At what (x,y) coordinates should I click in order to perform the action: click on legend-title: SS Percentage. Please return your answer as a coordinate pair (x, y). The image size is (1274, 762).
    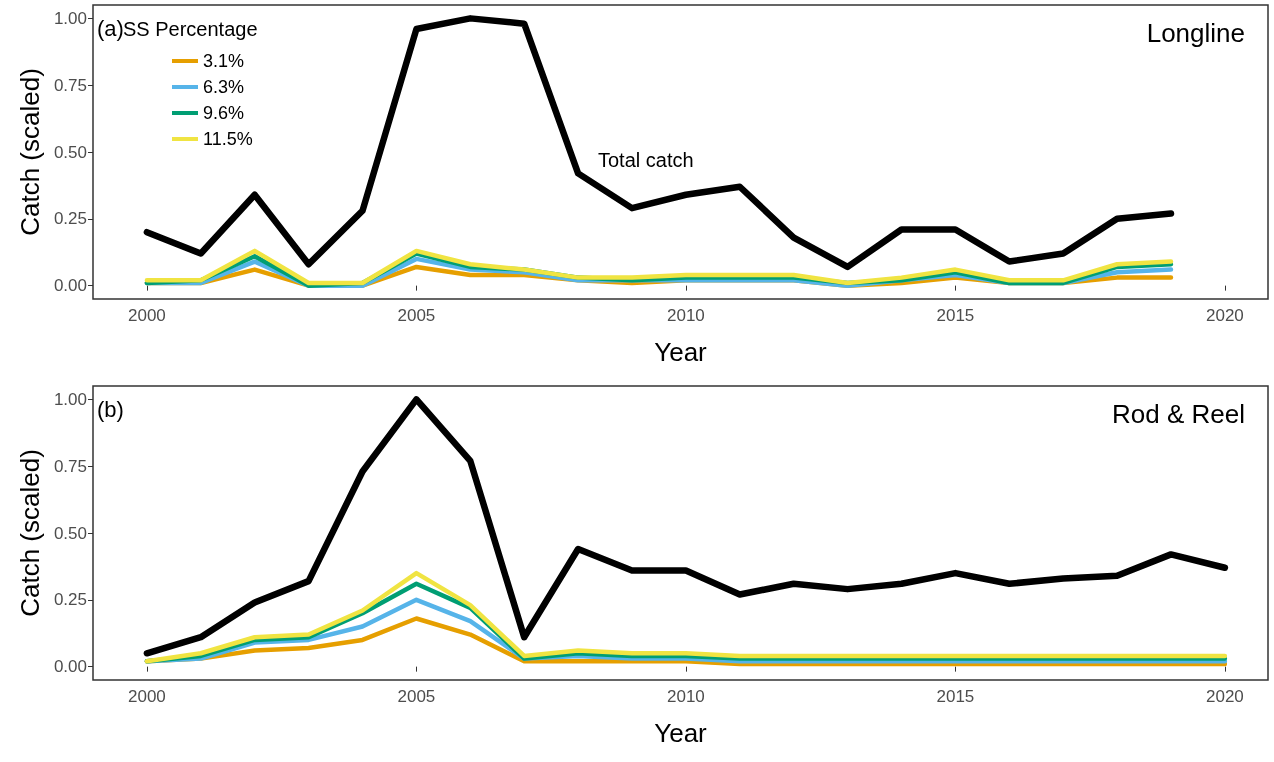
    Looking at the image, I should click on (190, 29).